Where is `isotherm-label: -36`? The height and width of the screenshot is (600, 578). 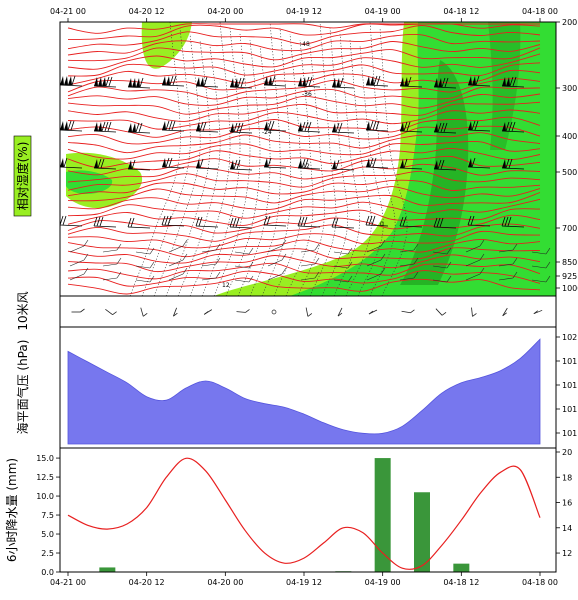 isotherm-label: -36 is located at coordinates (307, 94).